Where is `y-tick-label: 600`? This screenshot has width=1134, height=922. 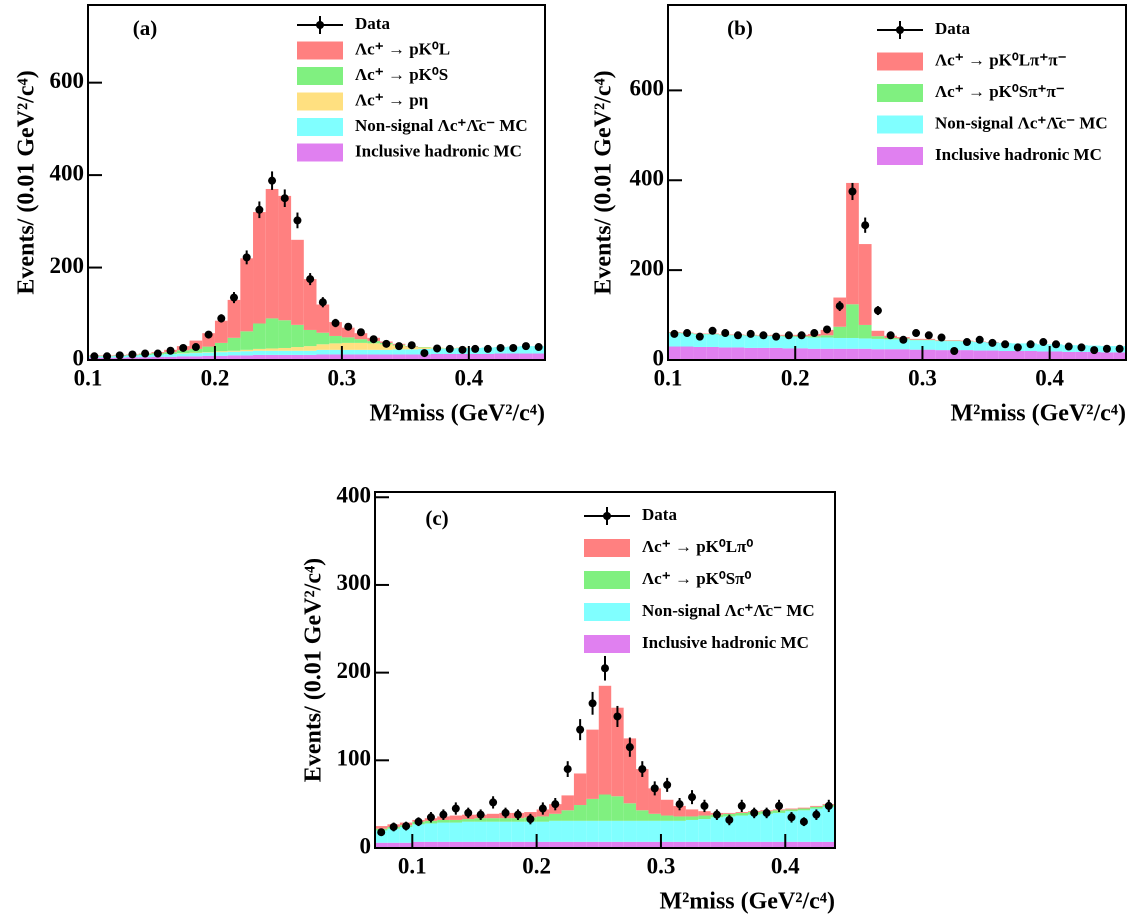 y-tick-label: 600 is located at coordinates (67, 80).